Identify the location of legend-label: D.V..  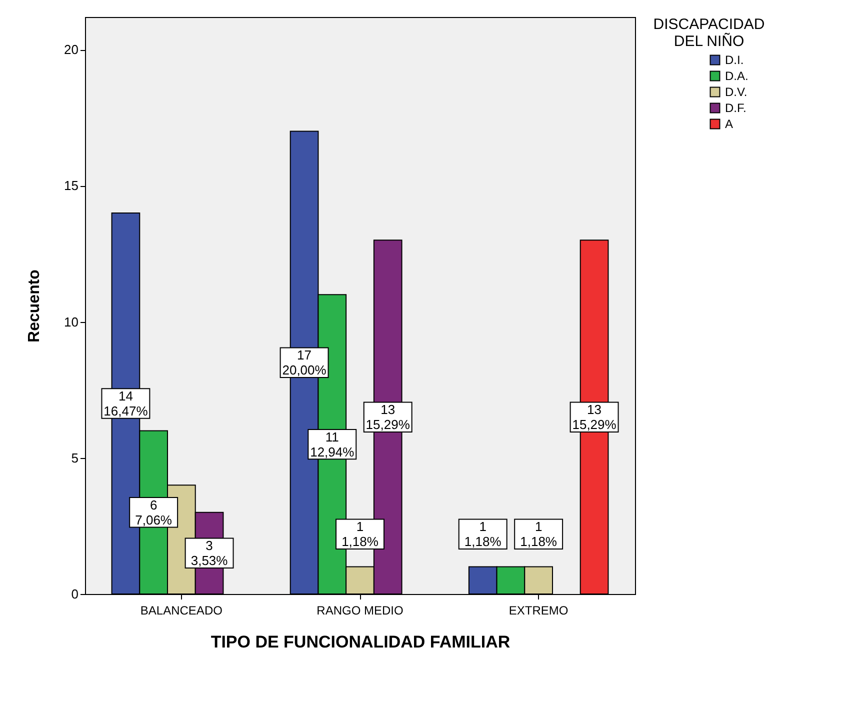
(736, 92).